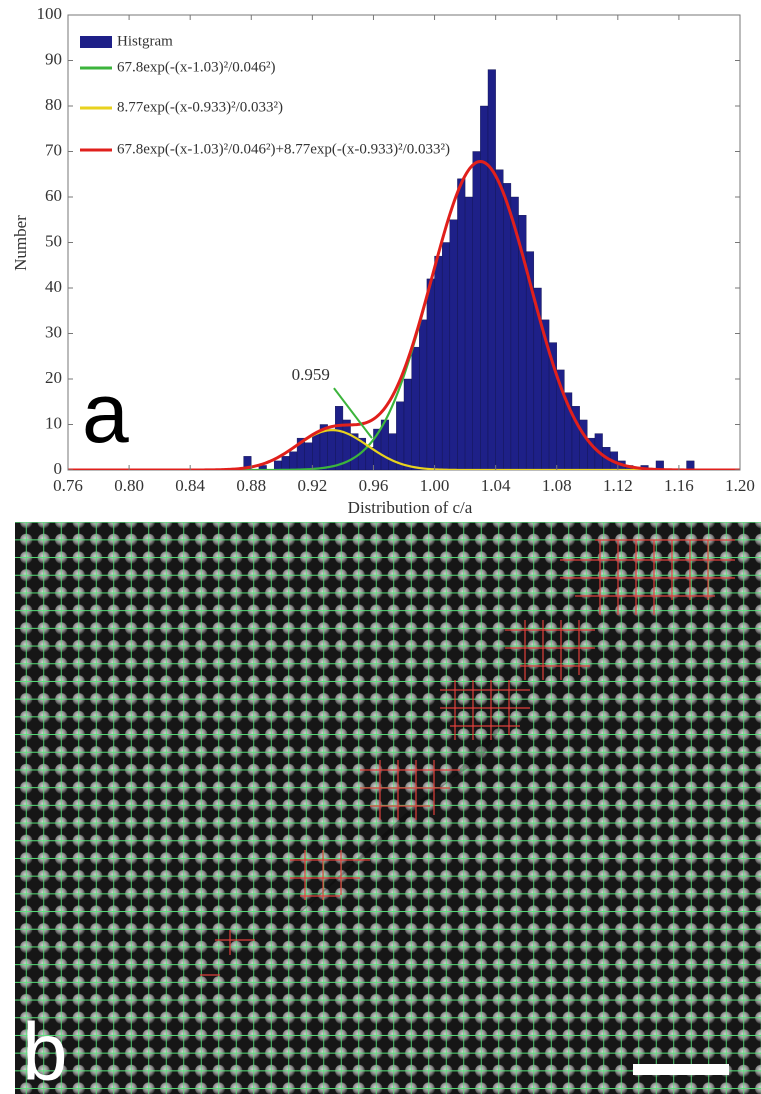  Describe the element at coordinates (53, 422) in the screenshot. I see `y-tick-label: 10` at that location.